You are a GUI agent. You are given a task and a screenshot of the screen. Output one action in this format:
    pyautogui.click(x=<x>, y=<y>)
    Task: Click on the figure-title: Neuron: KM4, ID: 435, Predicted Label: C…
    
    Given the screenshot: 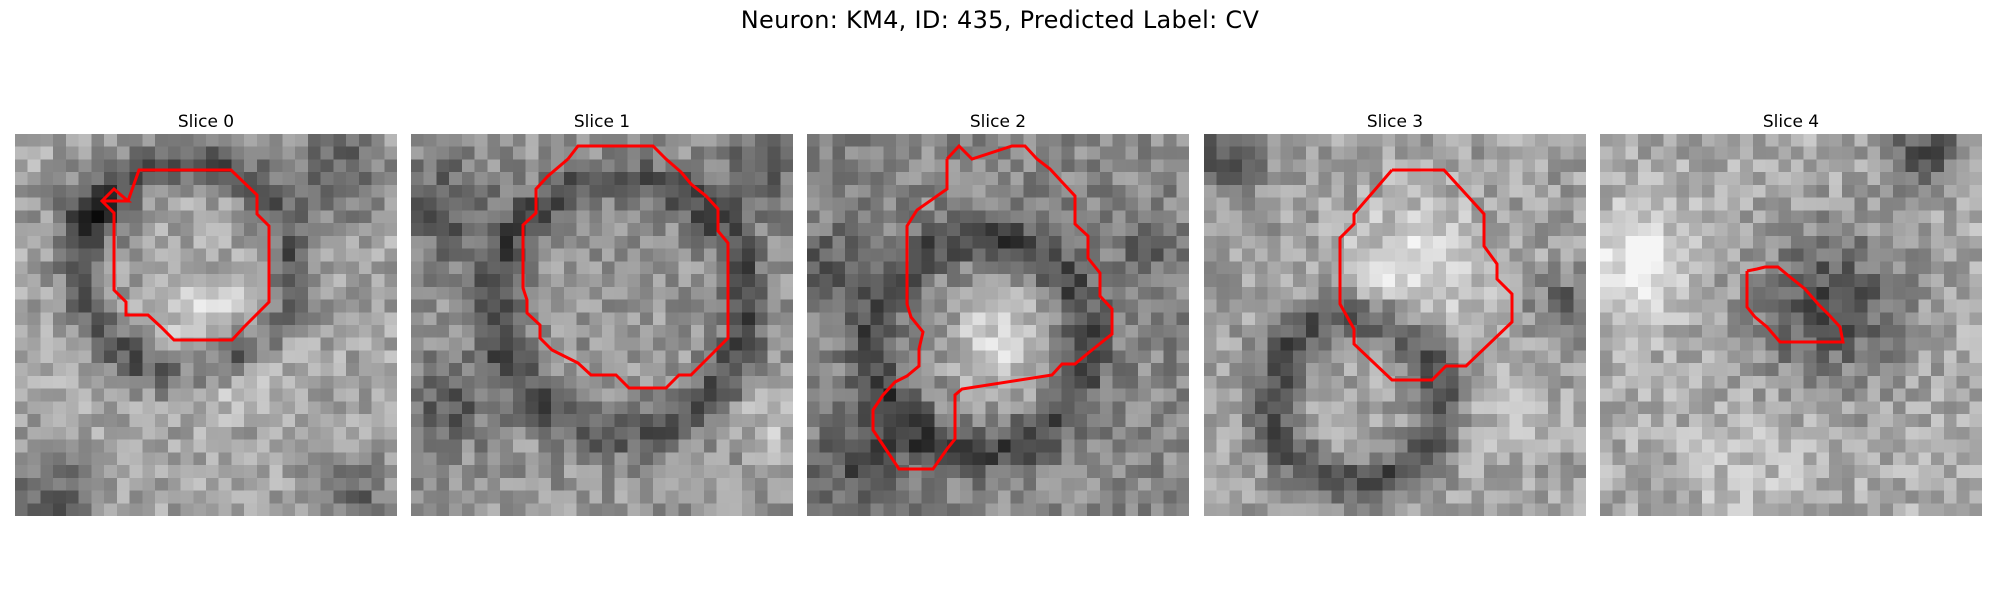 What is the action you would take?
    pyautogui.click(x=1000, y=20)
    